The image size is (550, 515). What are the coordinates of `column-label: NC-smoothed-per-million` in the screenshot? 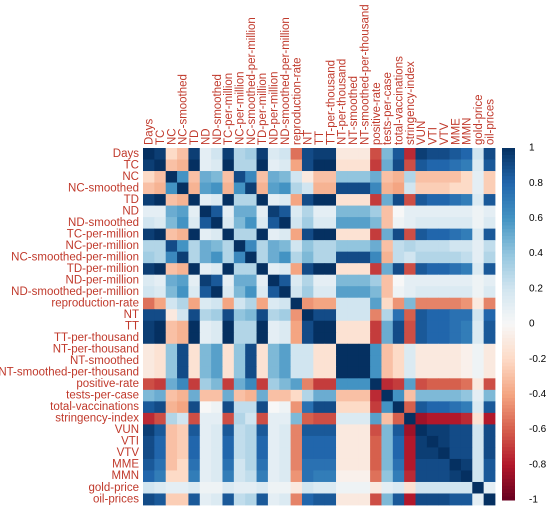 It's located at (252, 81).